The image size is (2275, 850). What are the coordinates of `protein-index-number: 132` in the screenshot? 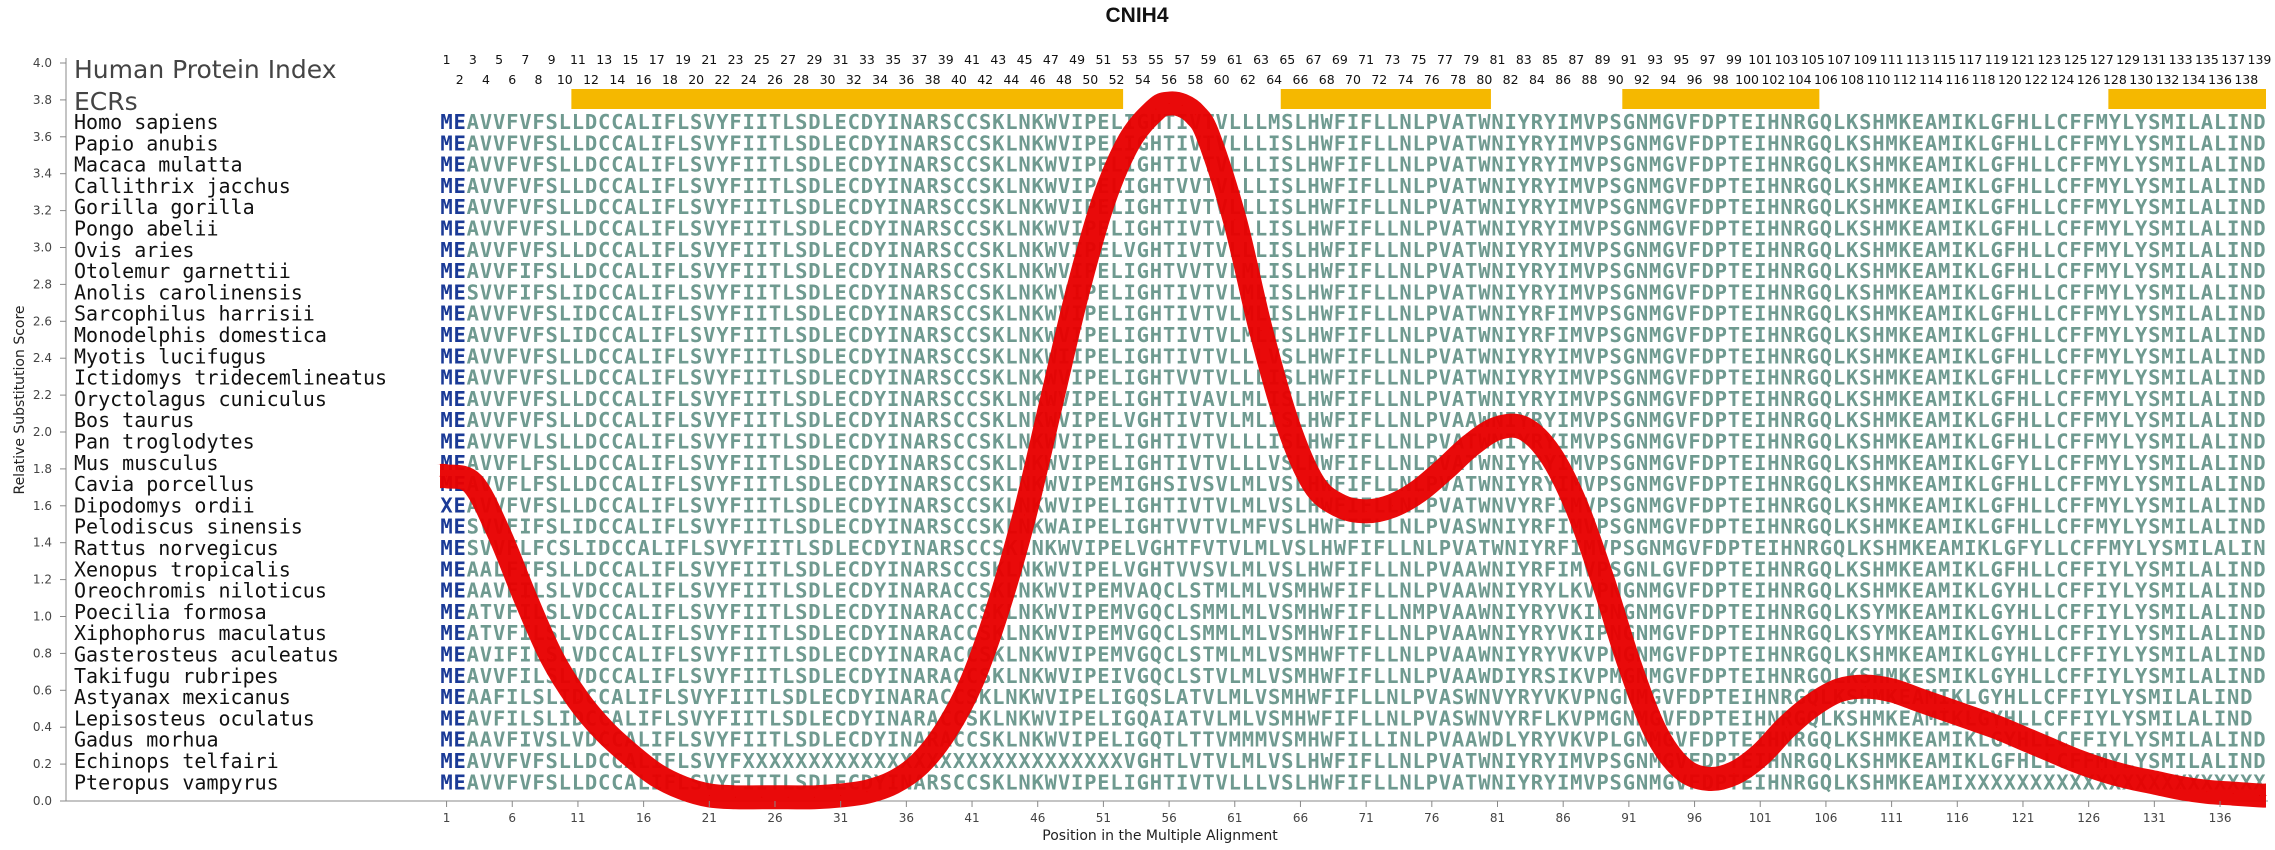 It's located at (2168, 79).